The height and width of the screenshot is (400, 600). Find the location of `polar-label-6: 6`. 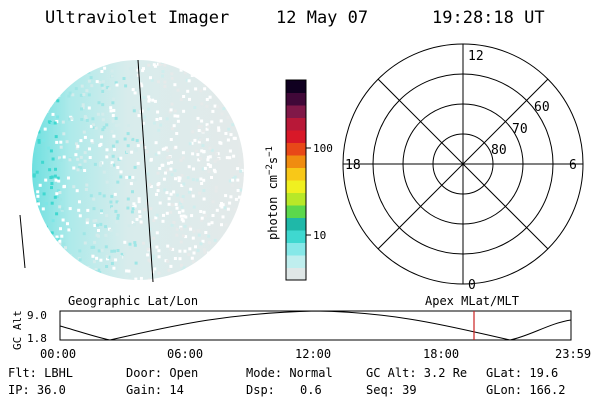

polar-label-6: 6 is located at coordinates (573, 165).